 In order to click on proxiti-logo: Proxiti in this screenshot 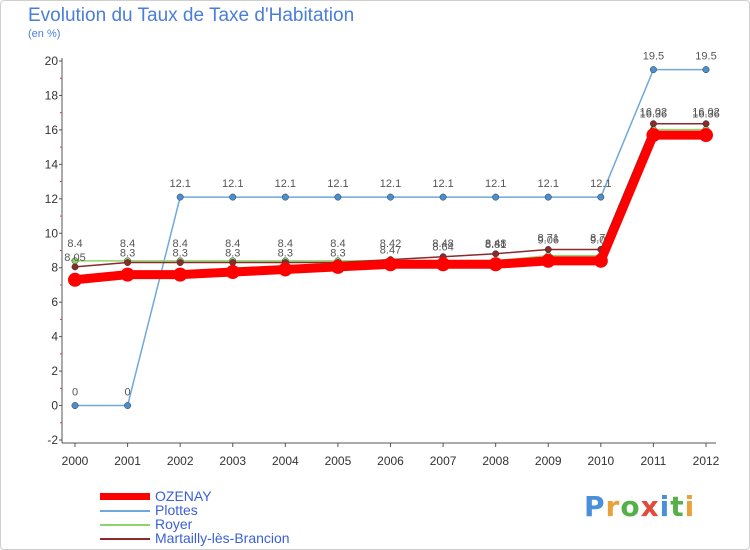, I will do `click(639, 506)`.